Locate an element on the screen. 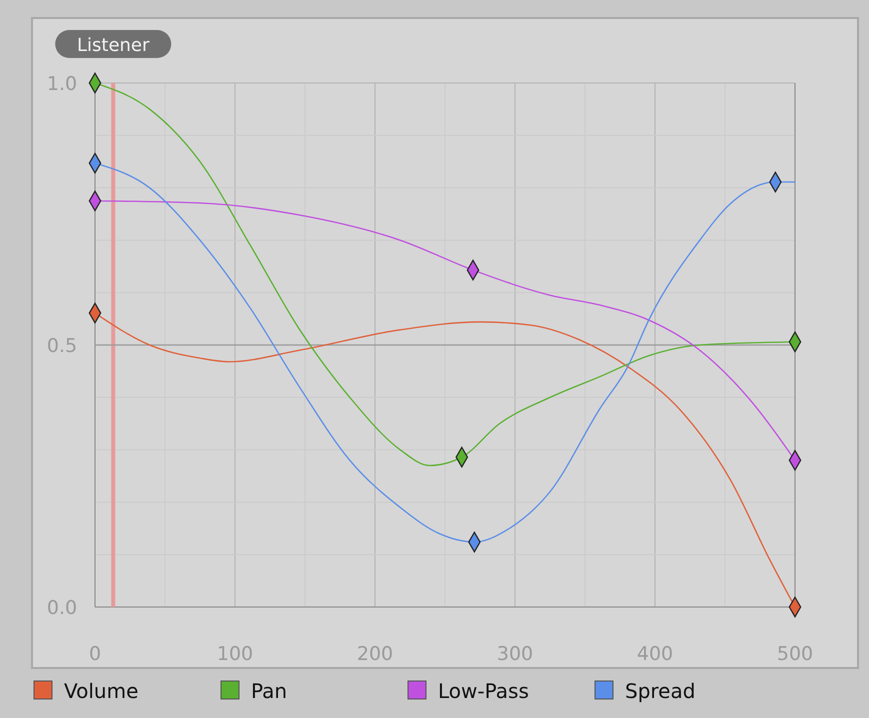  x-tick-label: 500 is located at coordinates (795, 654).